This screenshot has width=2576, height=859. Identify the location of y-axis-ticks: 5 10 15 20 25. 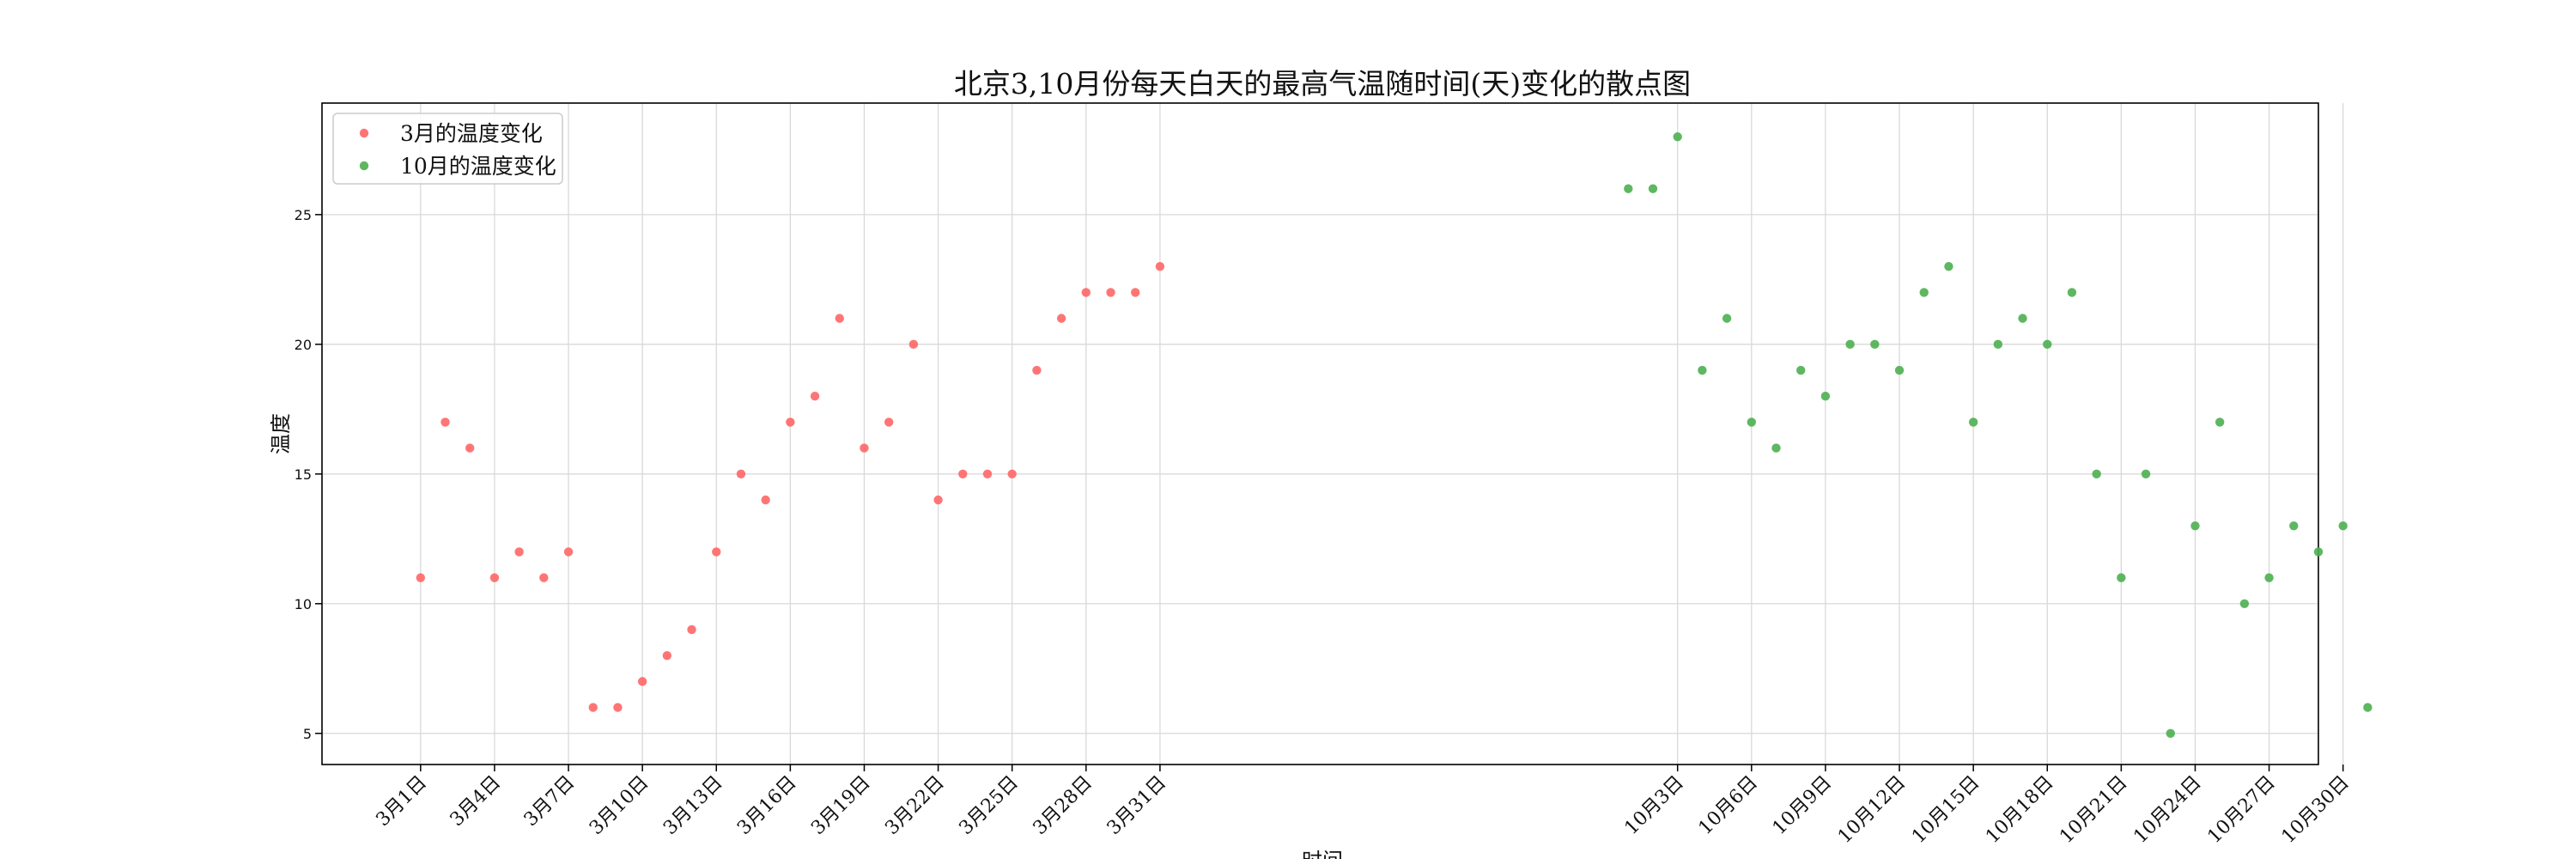
(308, 475).